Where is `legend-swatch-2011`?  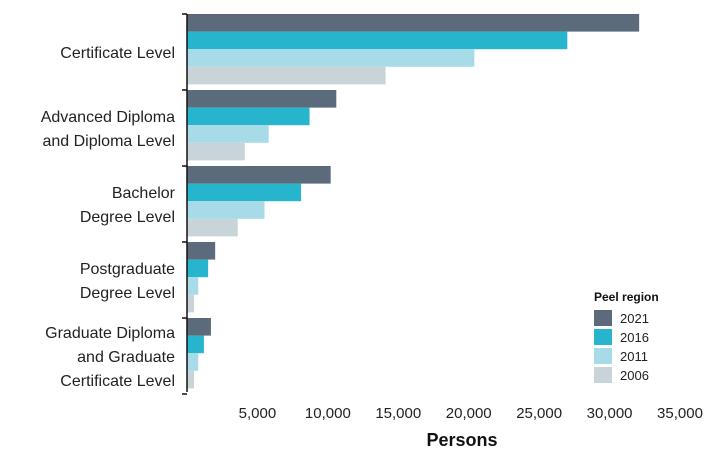 legend-swatch-2011 is located at coordinates (603, 356).